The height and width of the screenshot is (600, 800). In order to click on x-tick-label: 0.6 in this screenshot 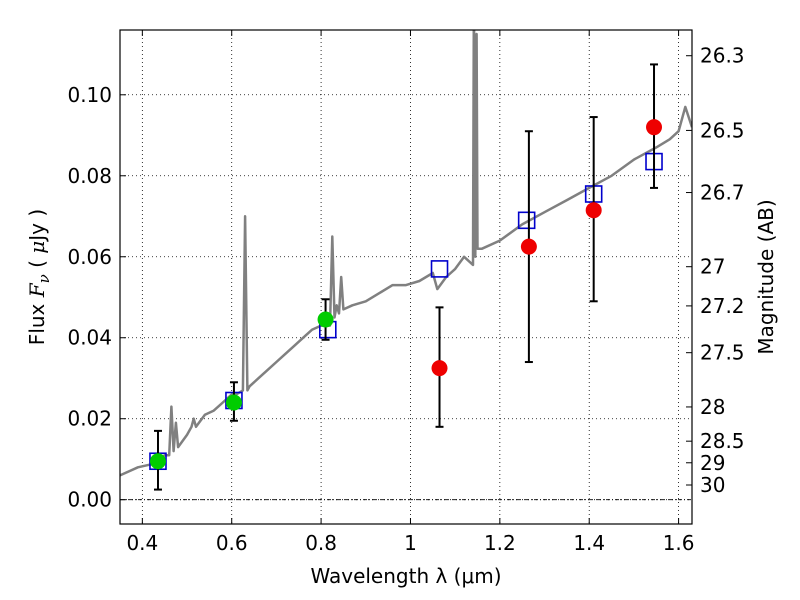, I will do `click(232, 543)`.